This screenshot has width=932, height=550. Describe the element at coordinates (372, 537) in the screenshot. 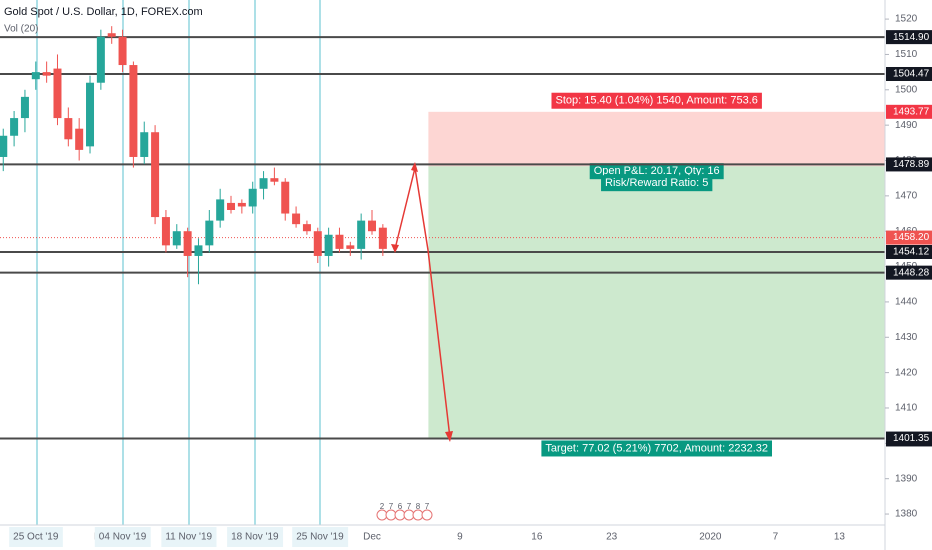

I see `x-tick-label: Dec` at that location.